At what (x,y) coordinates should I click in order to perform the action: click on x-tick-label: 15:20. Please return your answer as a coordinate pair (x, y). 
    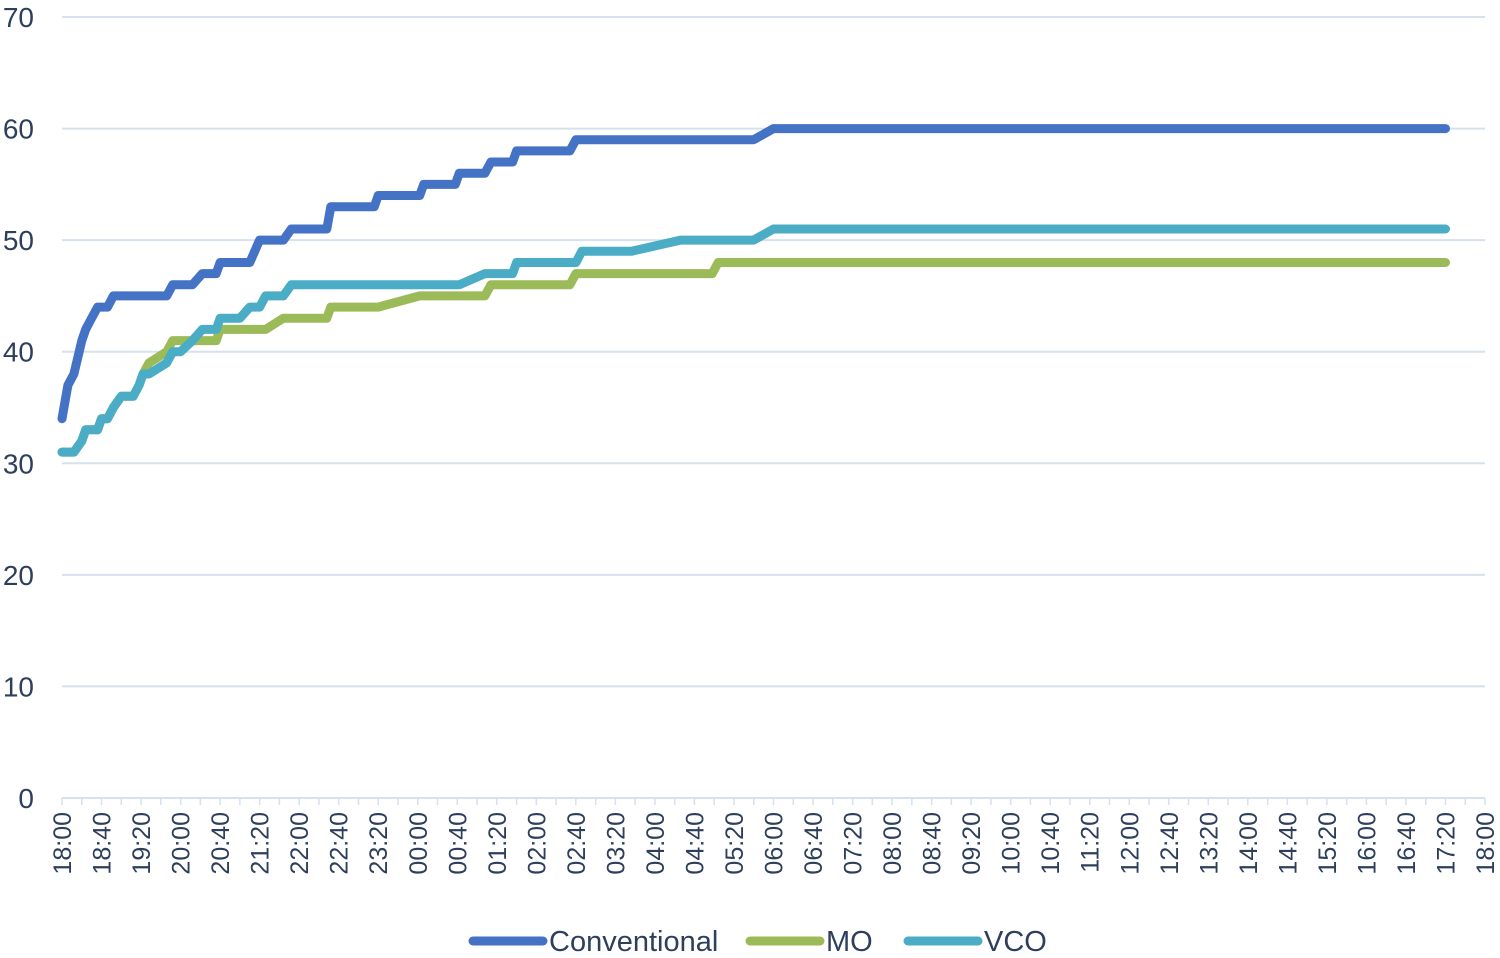
    Looking at the image, I should click on (1328, 843).